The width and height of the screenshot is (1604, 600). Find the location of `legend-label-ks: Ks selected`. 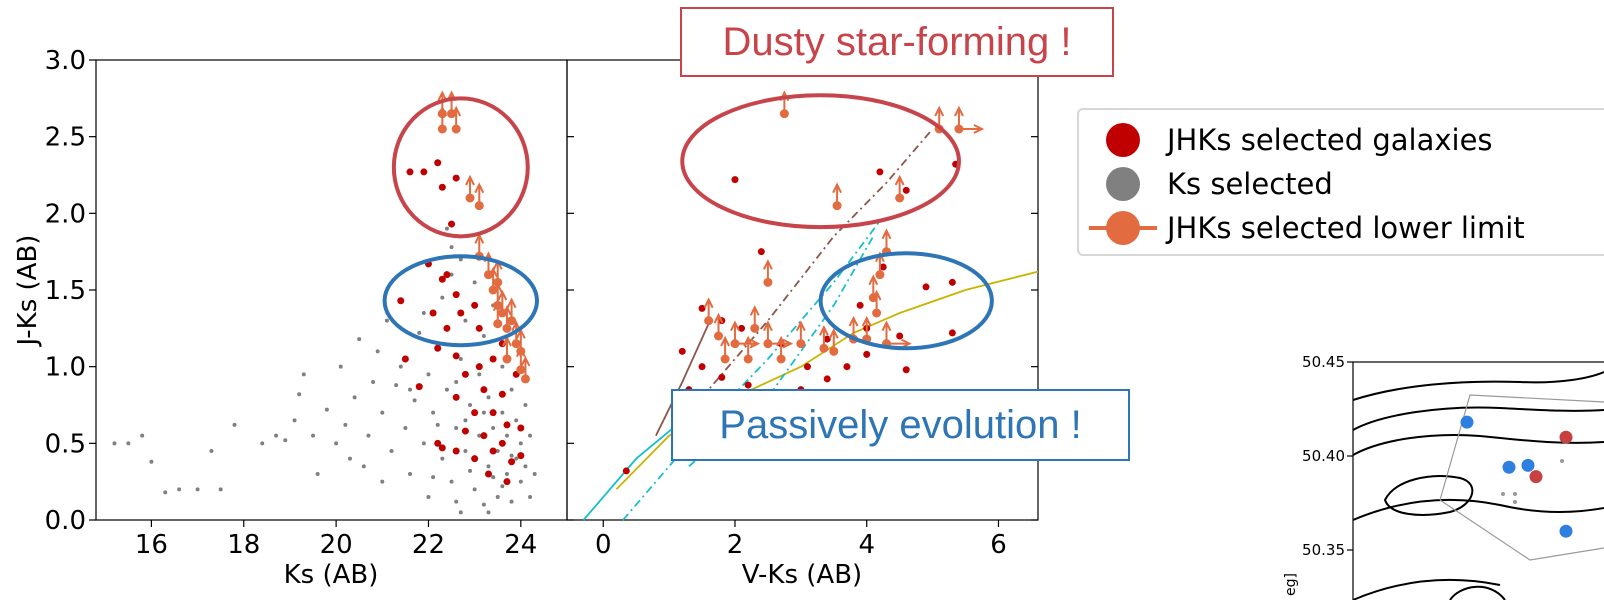

legend-label-ks: Ks selected is located at coordinates (1250, 184).